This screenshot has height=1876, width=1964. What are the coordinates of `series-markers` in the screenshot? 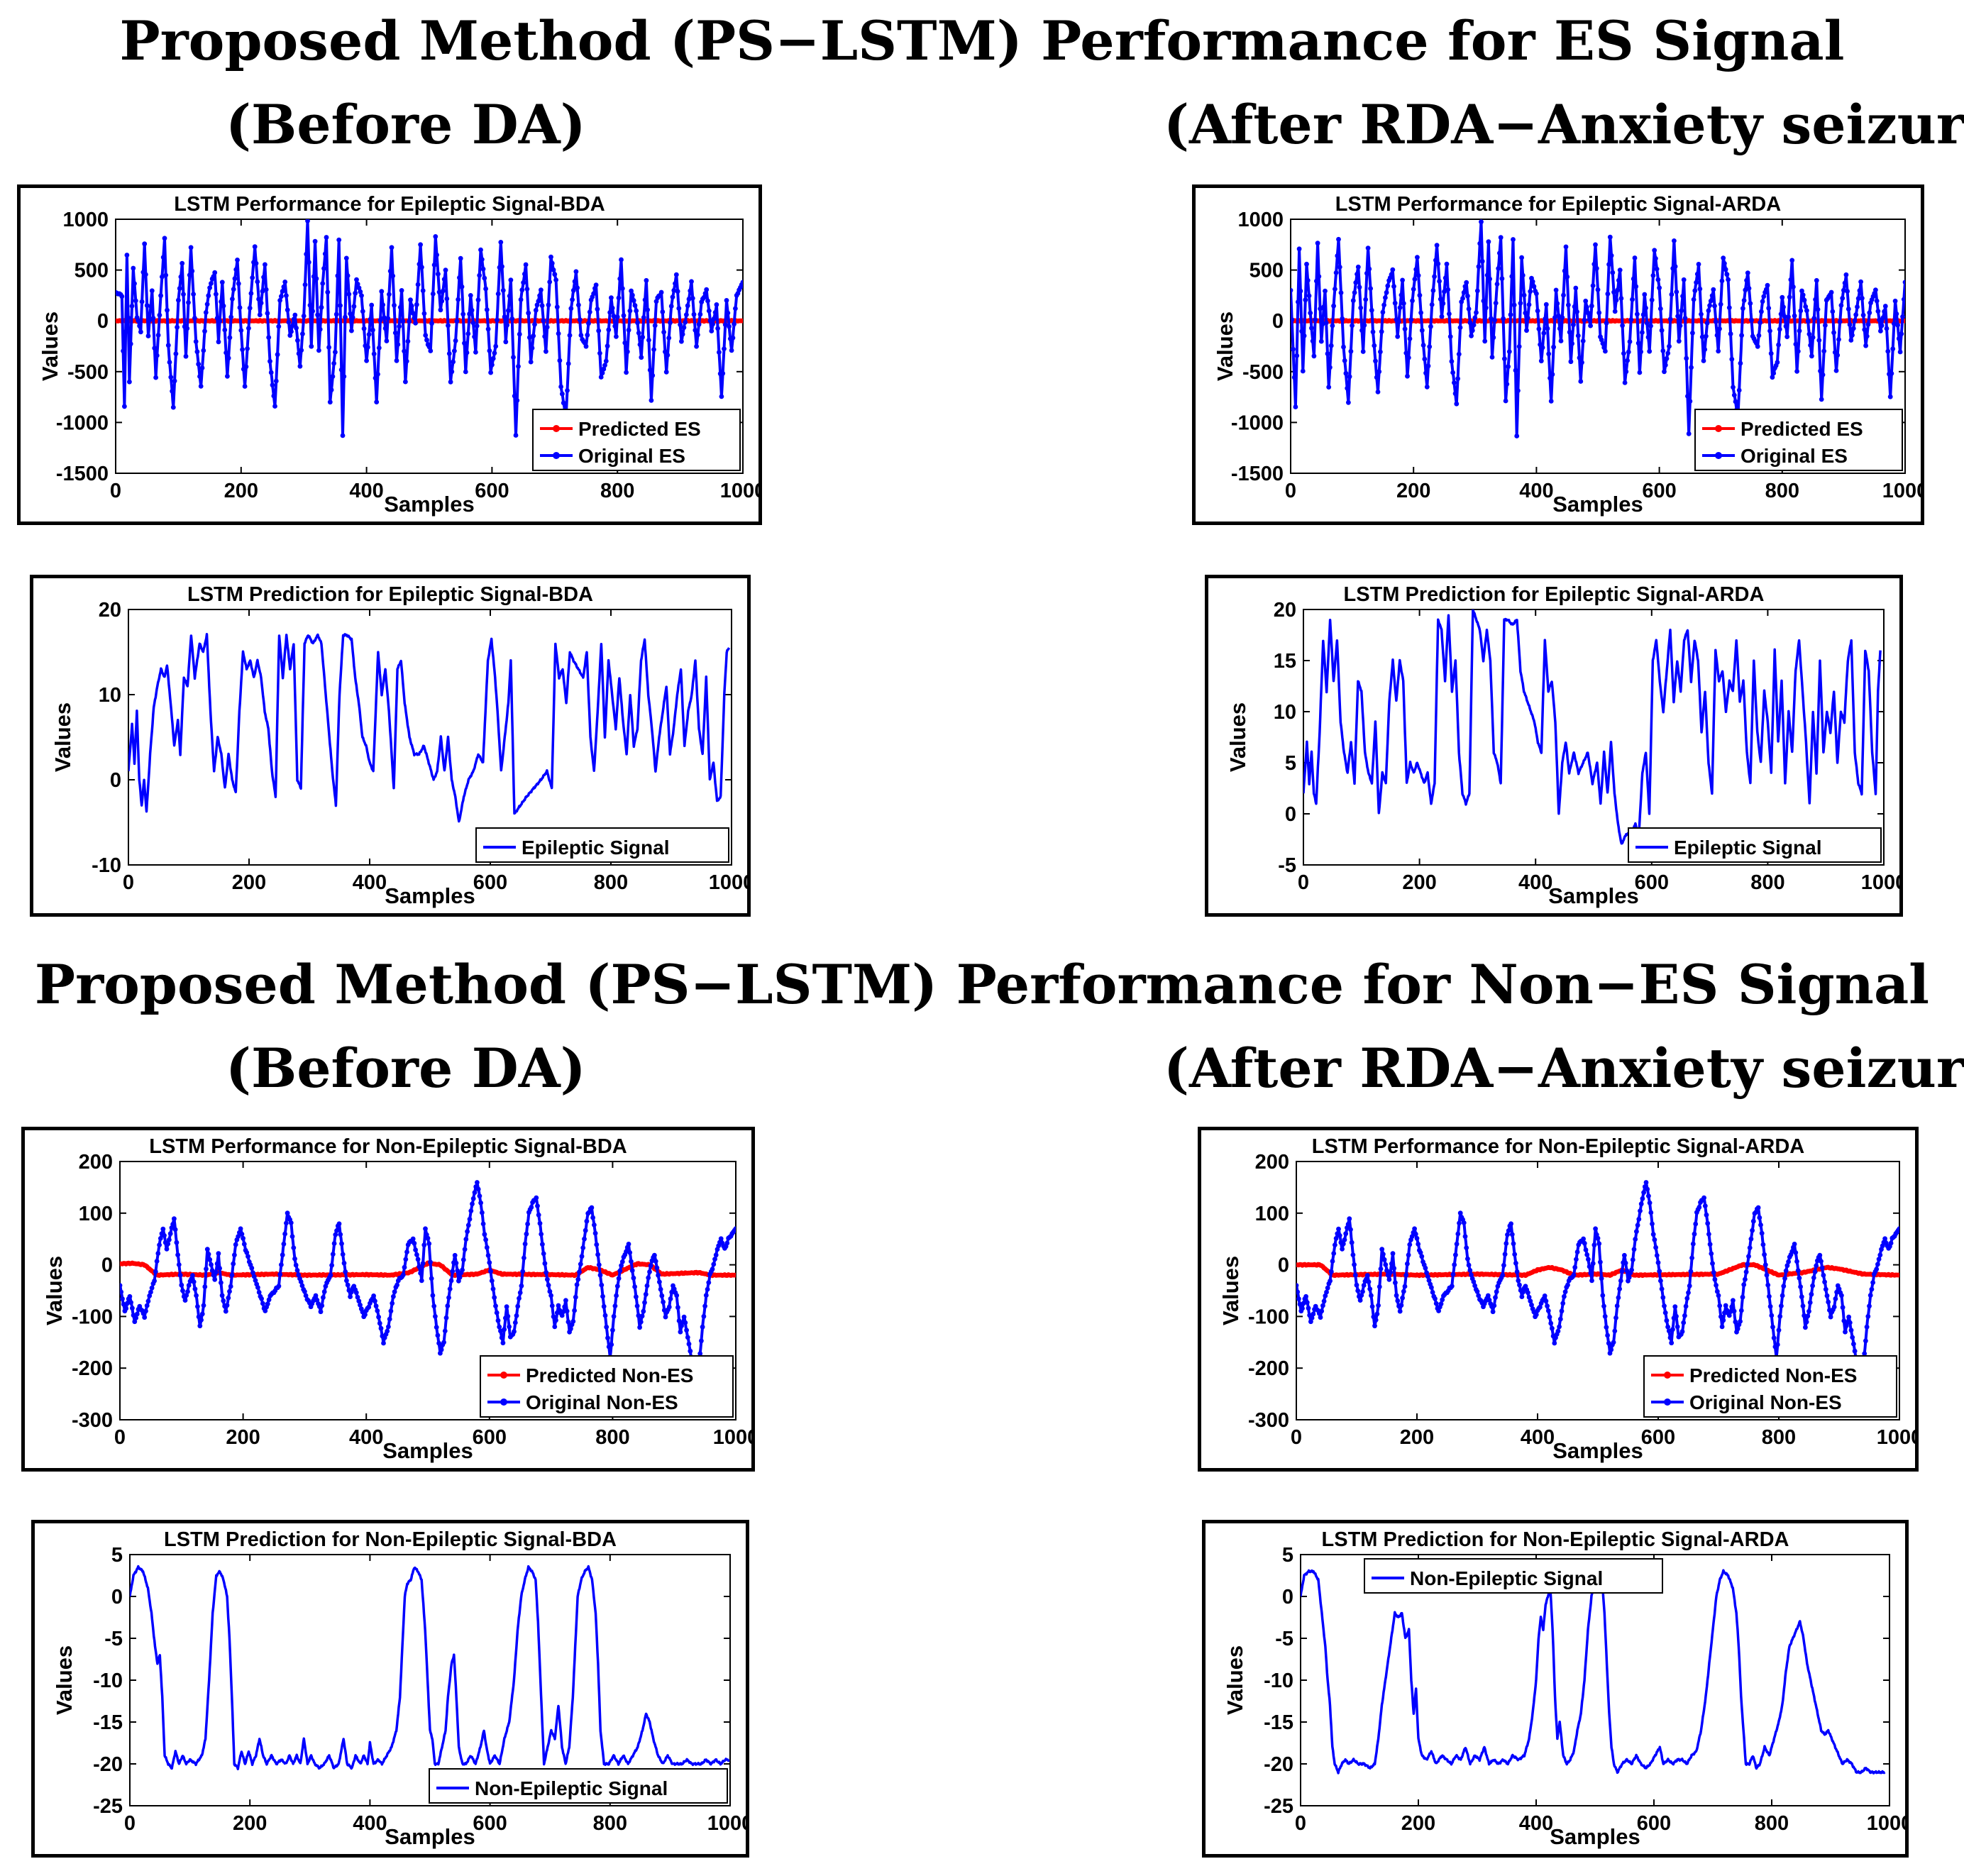 It's located at (1598, 329).